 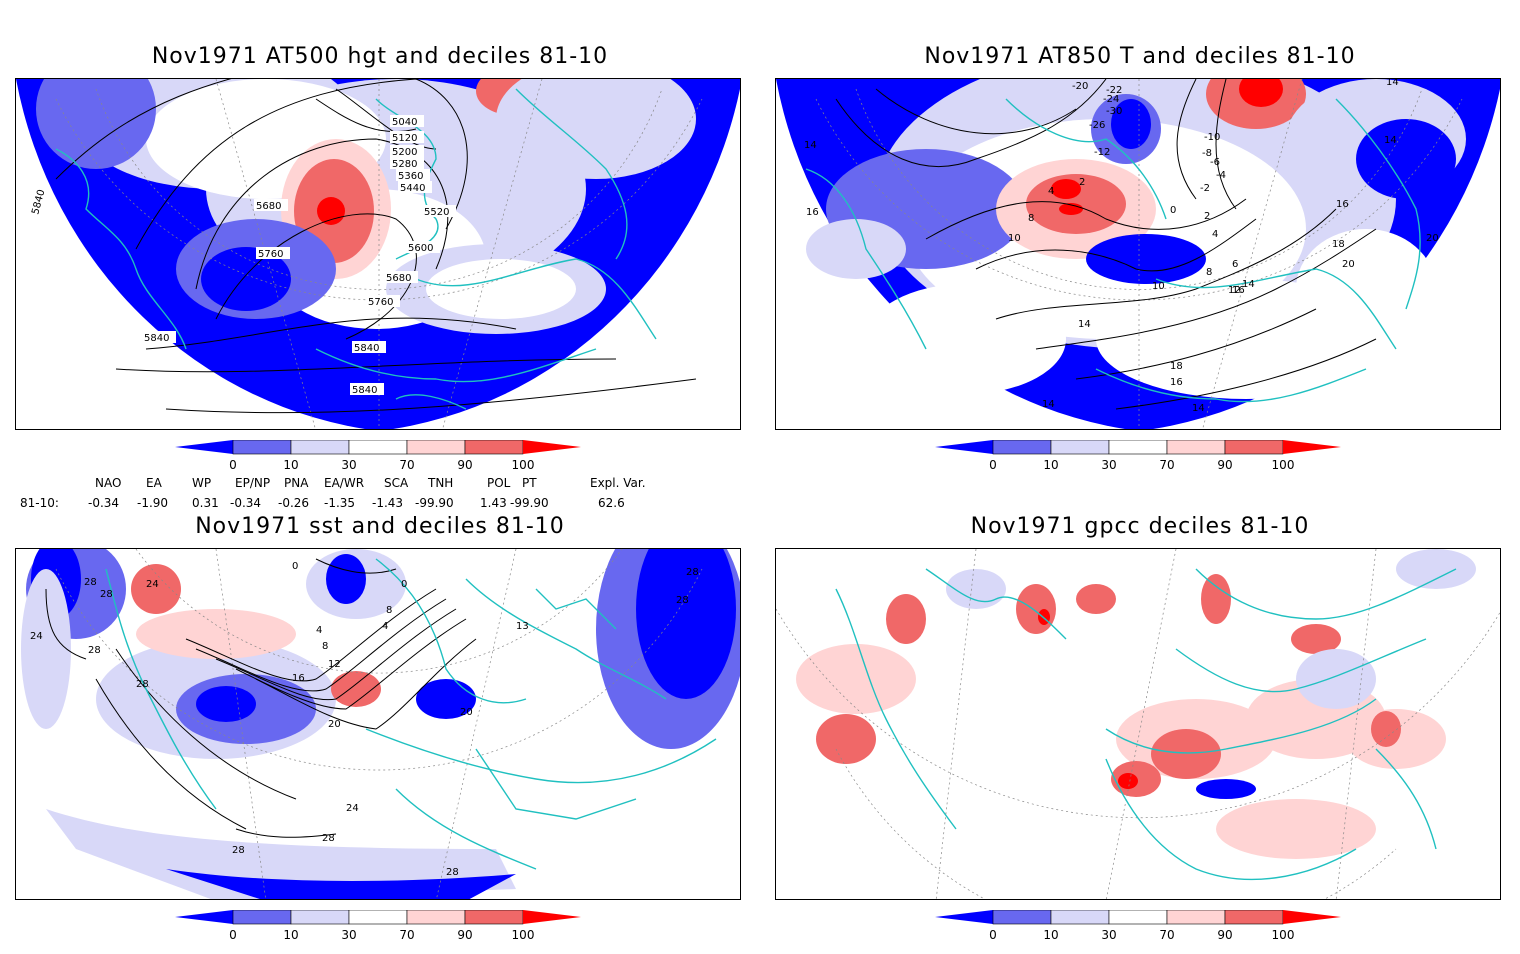 What do you see at coordinates (1212, 137) in the screenshot?
I see `svg-text: -10` at bounding box center [1212, 137].